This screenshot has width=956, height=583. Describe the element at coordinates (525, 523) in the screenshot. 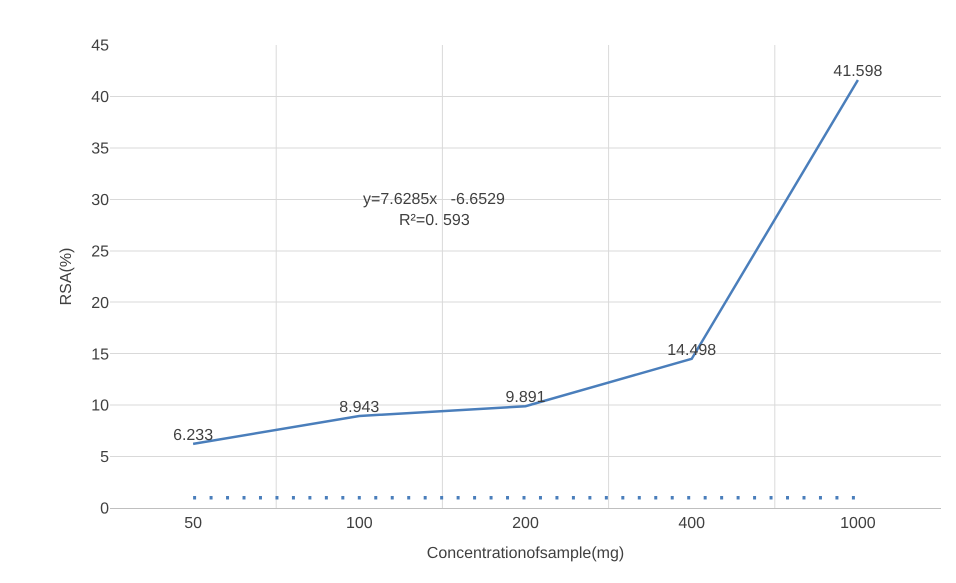

I see `x-tick-label: 200` at that location.